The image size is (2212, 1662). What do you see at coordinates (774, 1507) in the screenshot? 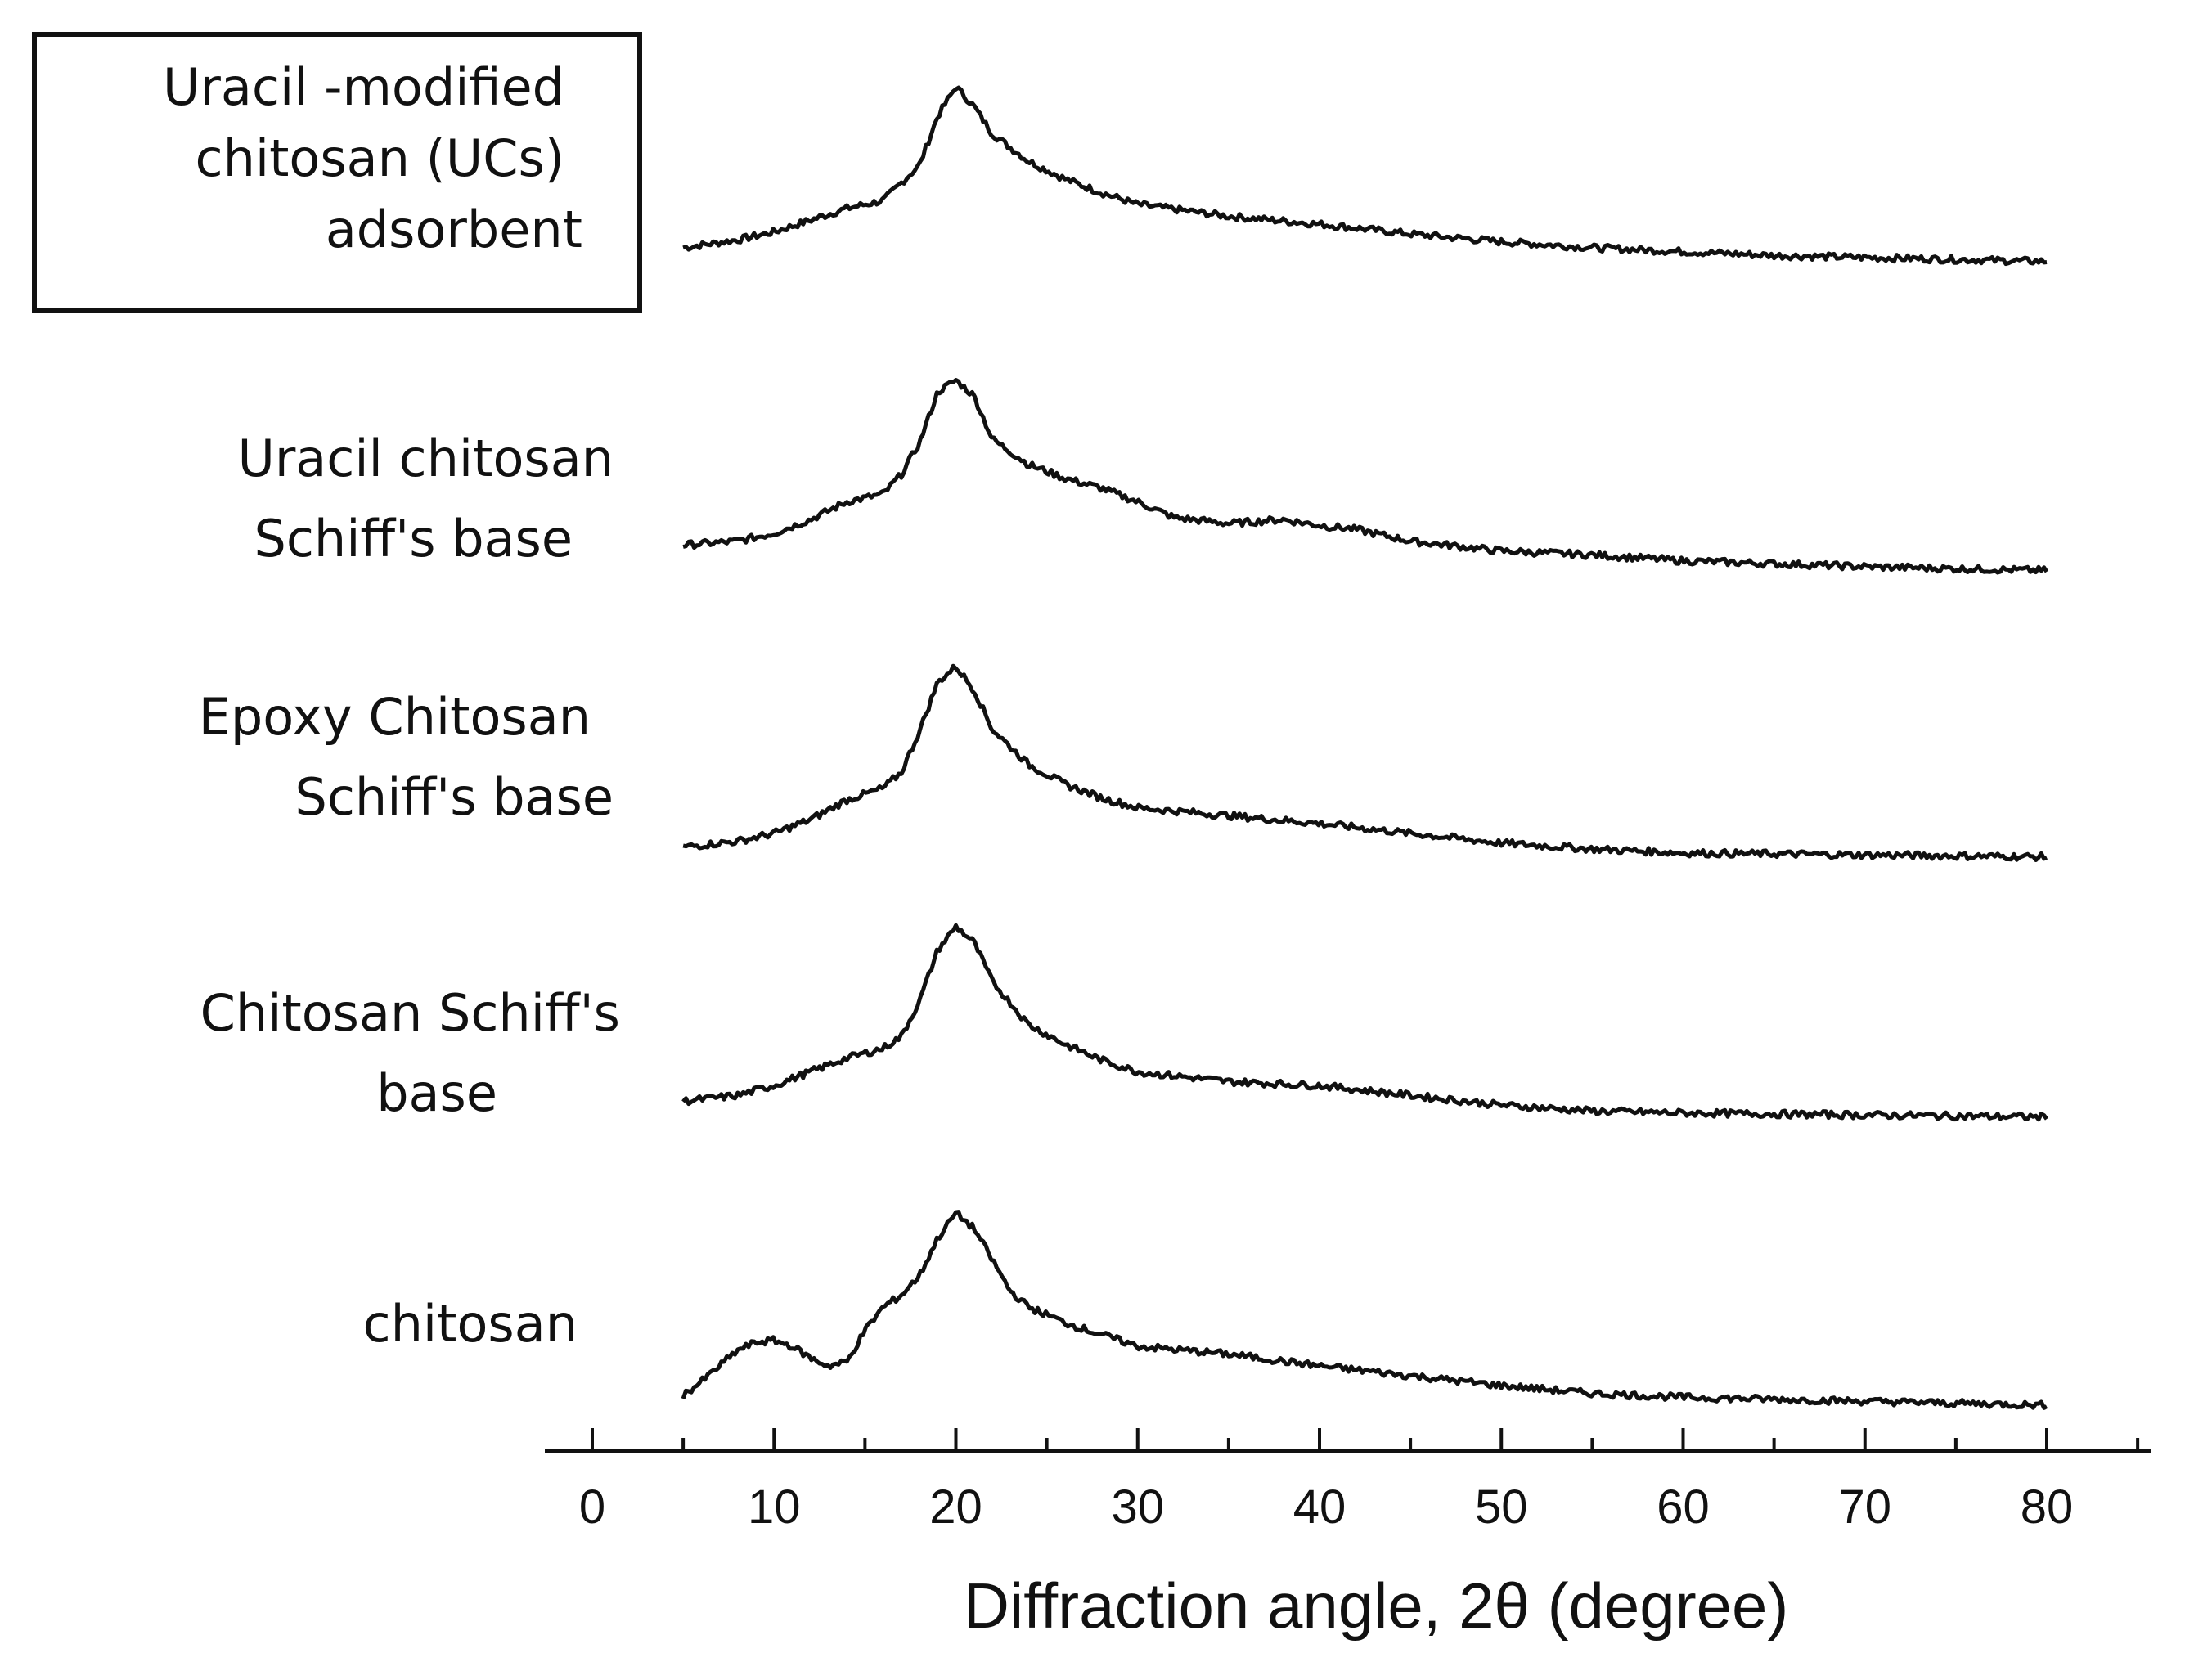
I see `x-tick-label-10: 10` at bounding box center [774, 1507].